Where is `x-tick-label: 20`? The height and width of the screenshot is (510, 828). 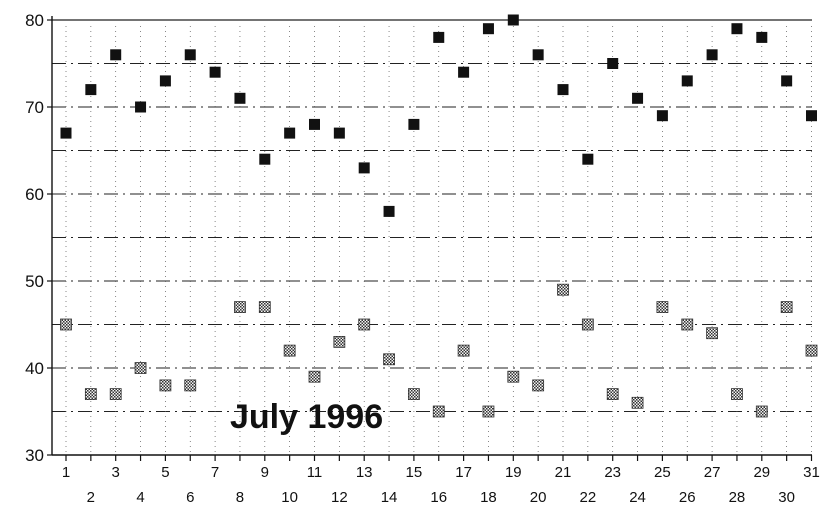 x-tick-label: 20 is located at coordinates (538, 497).